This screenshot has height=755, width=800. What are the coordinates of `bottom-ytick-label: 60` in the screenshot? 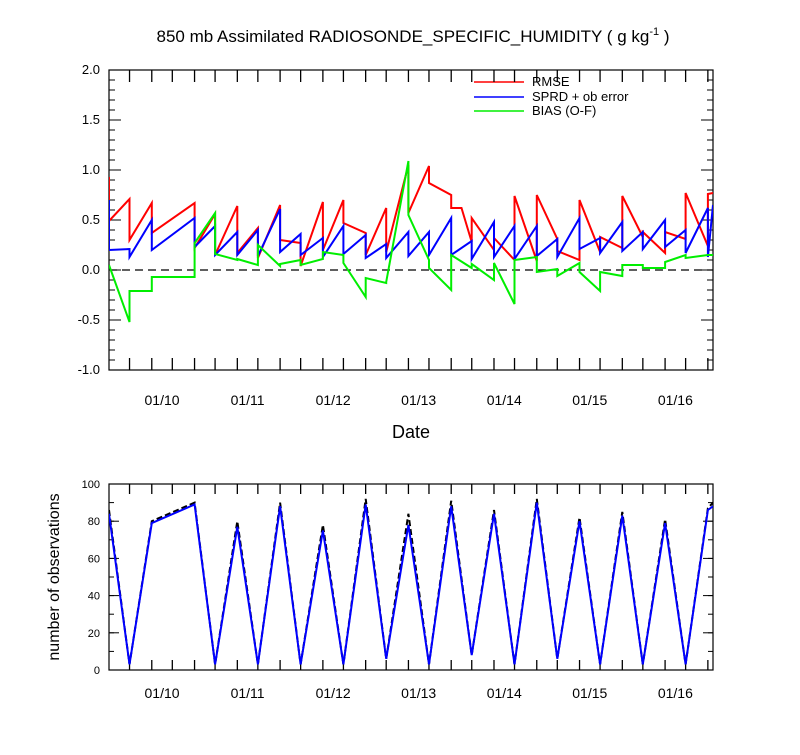 It's located at (94, 559).